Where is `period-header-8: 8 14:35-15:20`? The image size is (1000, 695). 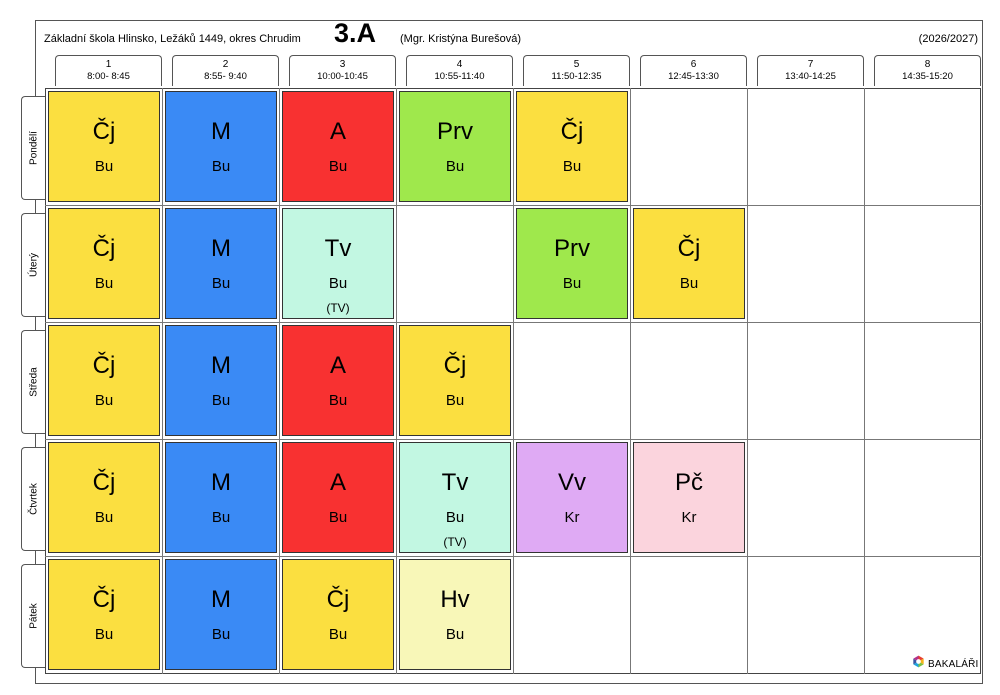
period-header-8: 8 14:35-15:20 is located at coordinates (927, 70).